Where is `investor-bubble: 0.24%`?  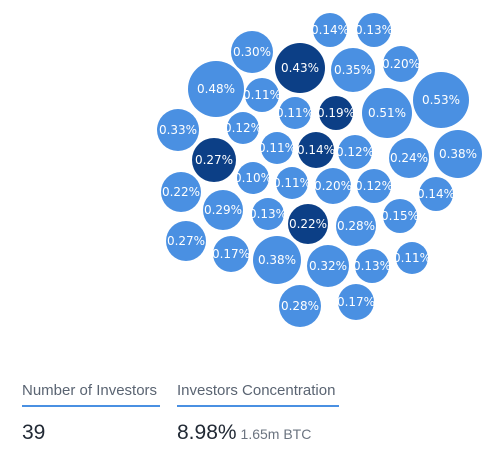 investor-bubble: 0.24% is located at coordinates (409, 158).